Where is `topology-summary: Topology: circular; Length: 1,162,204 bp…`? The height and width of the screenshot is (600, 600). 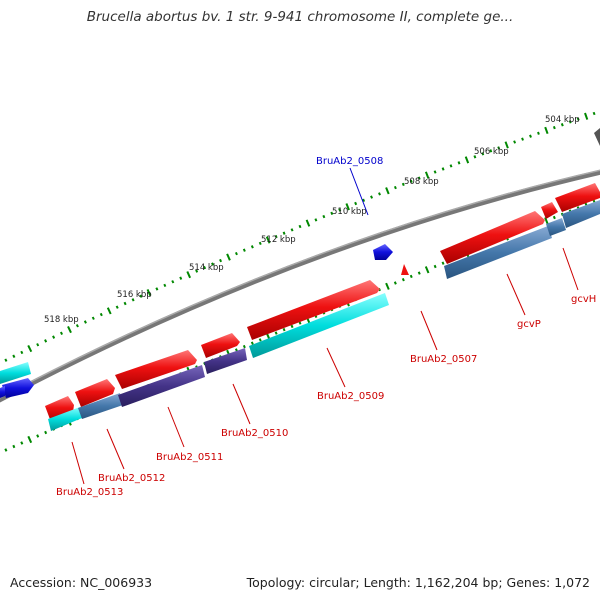
topology-summary: Topology: circular; Length: 1,162,204 bp… is located at coordinates (418, 582).